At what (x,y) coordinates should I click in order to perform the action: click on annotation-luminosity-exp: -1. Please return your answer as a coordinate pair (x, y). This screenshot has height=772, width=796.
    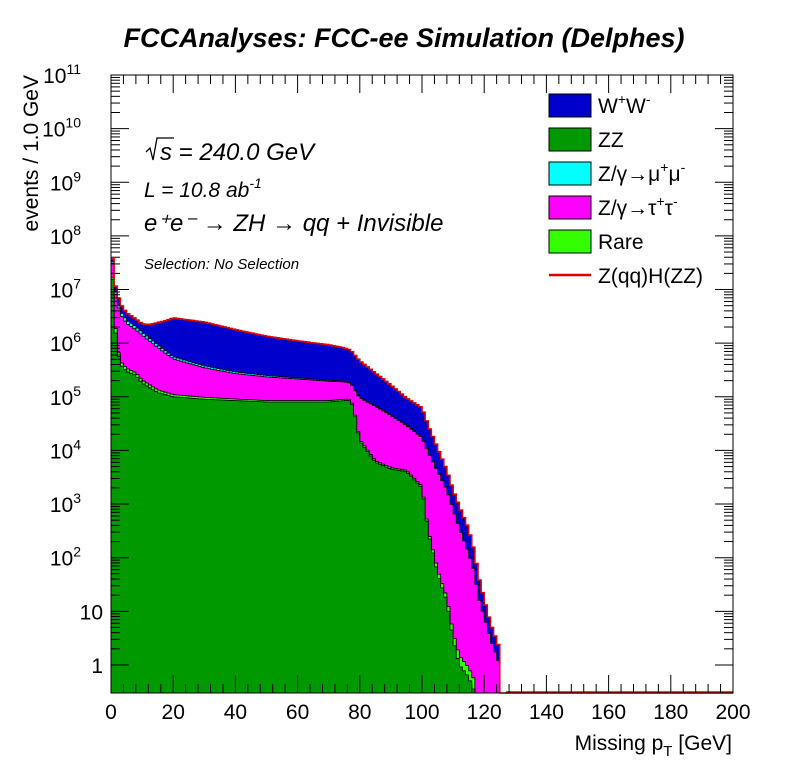
    Looking at the image, I should click on (255, 183).